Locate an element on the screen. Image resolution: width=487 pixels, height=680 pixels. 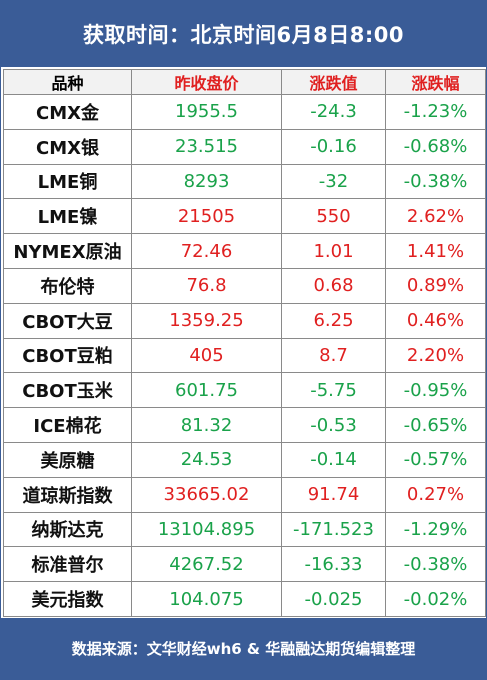
cell-change: -32 is located at coordinates (333, 181).